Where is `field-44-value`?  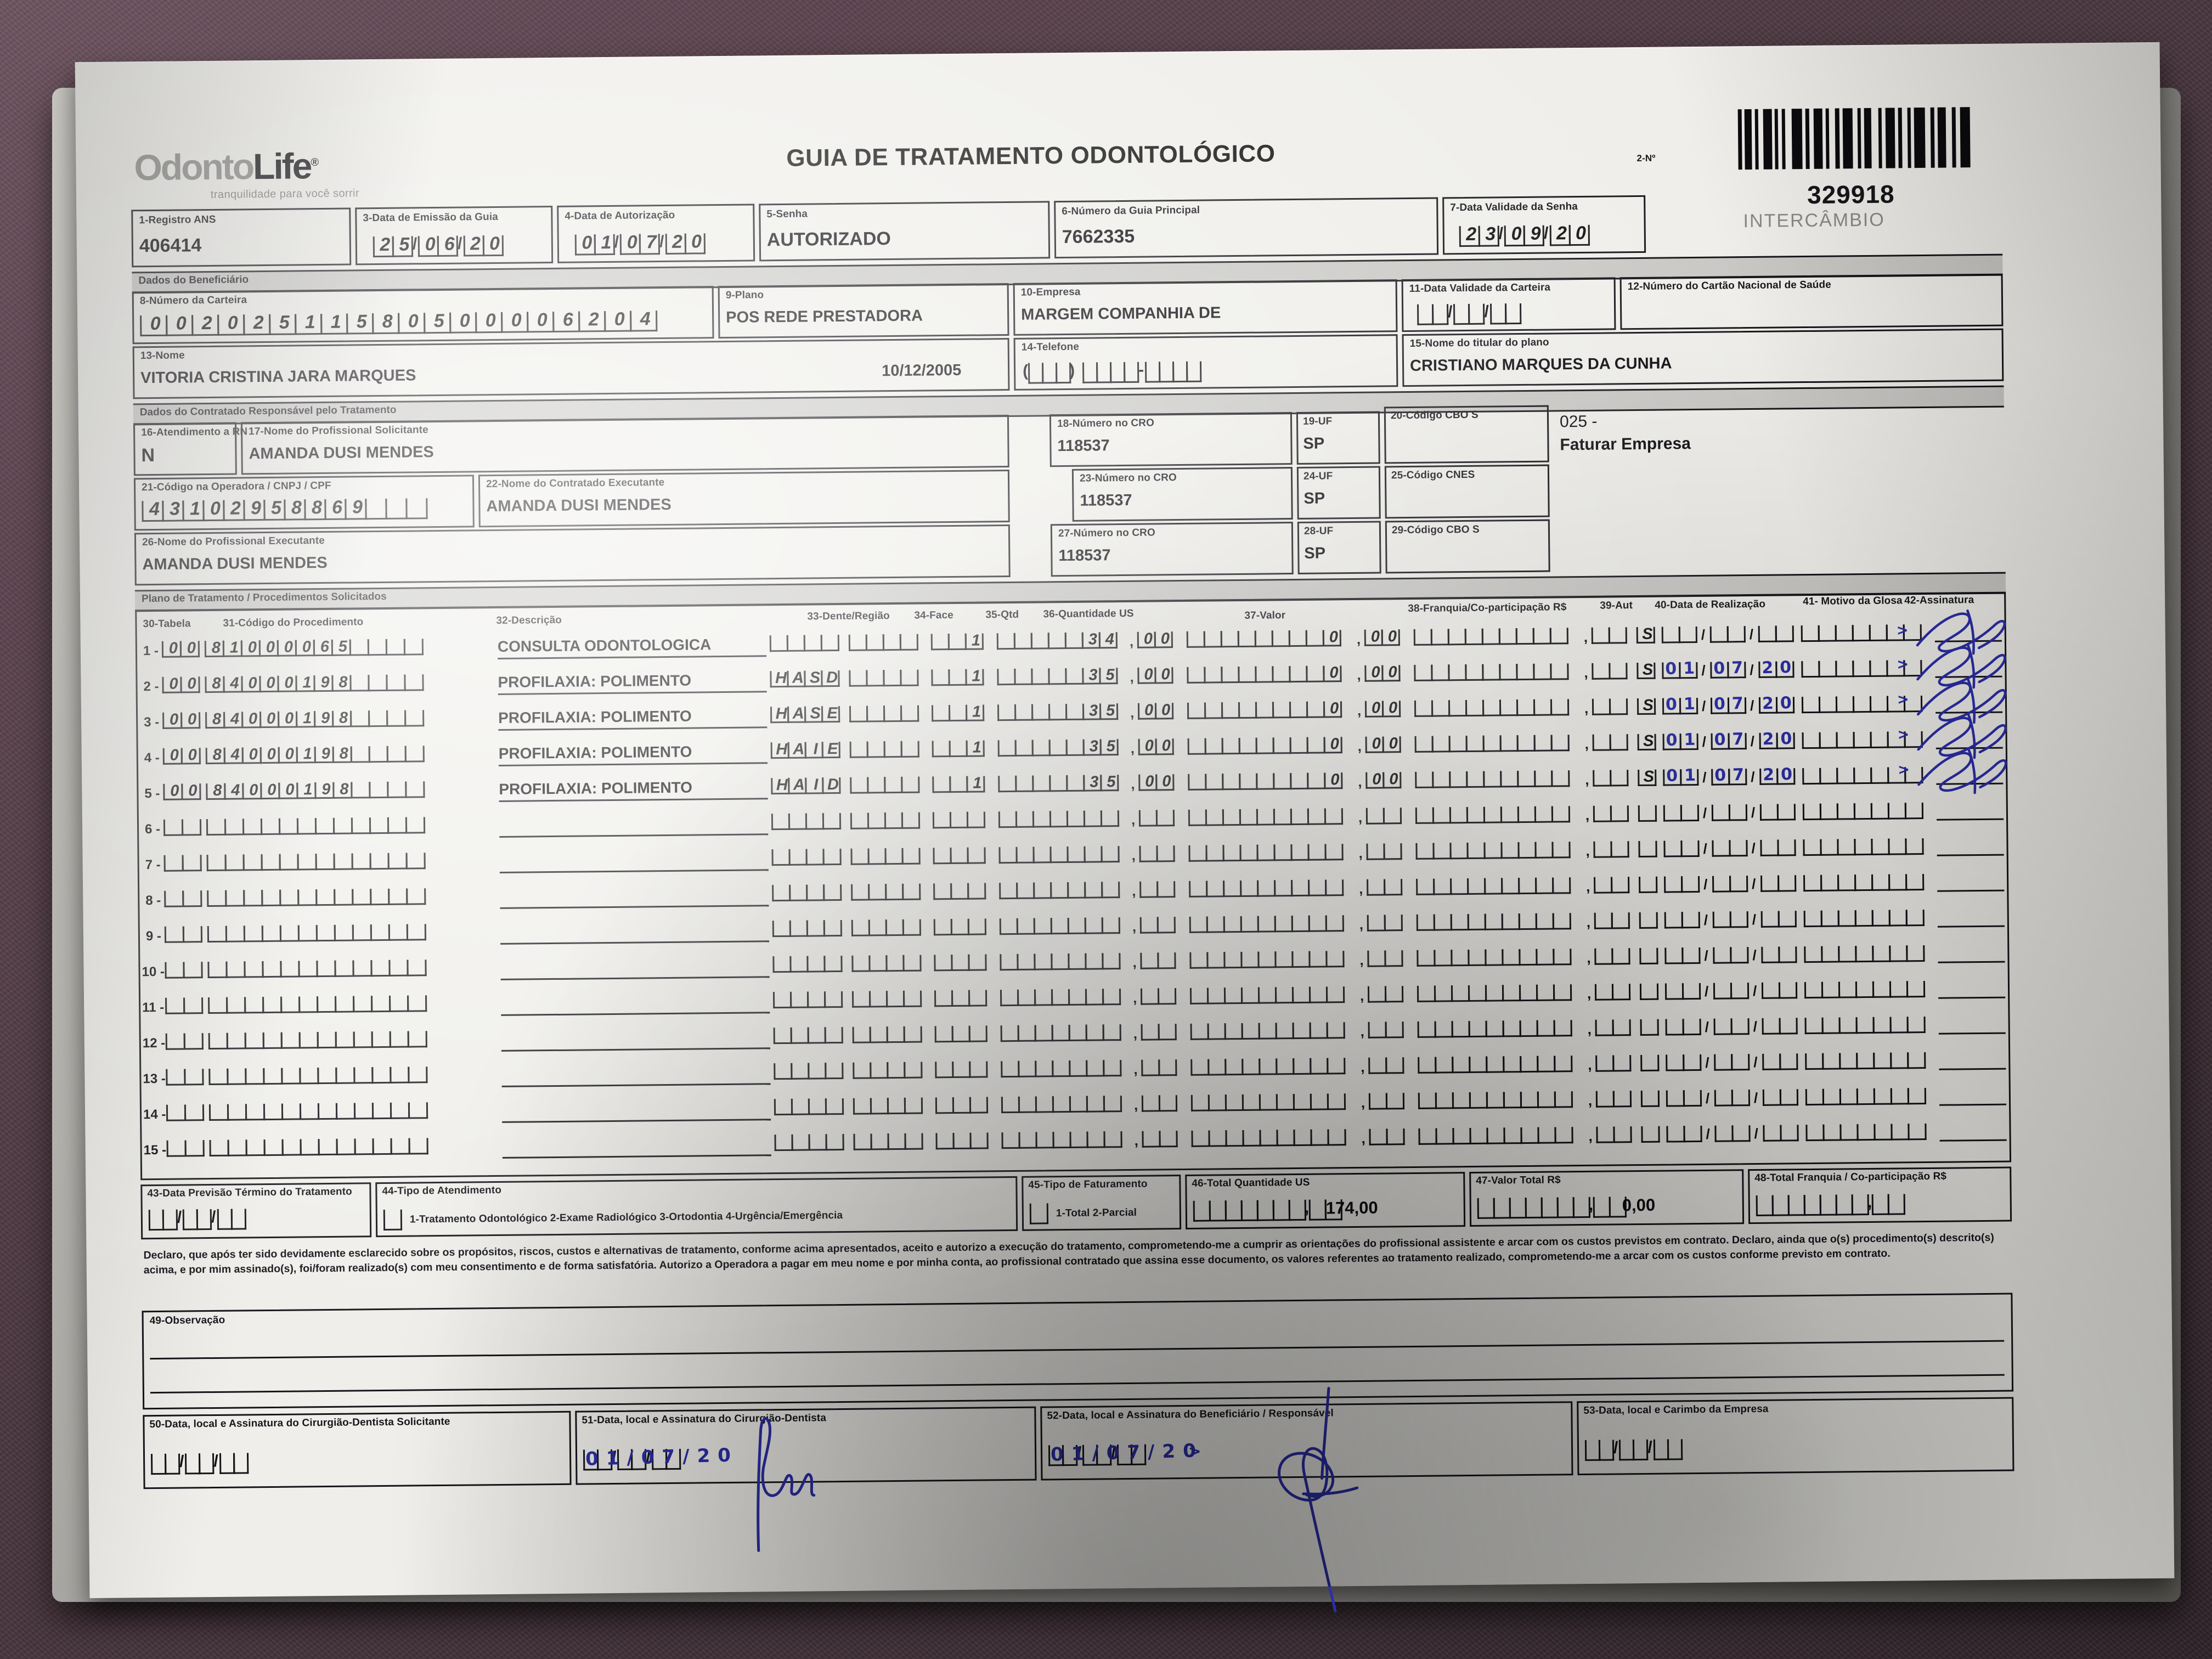 field-44-value is located at coordinates (393, 1220).